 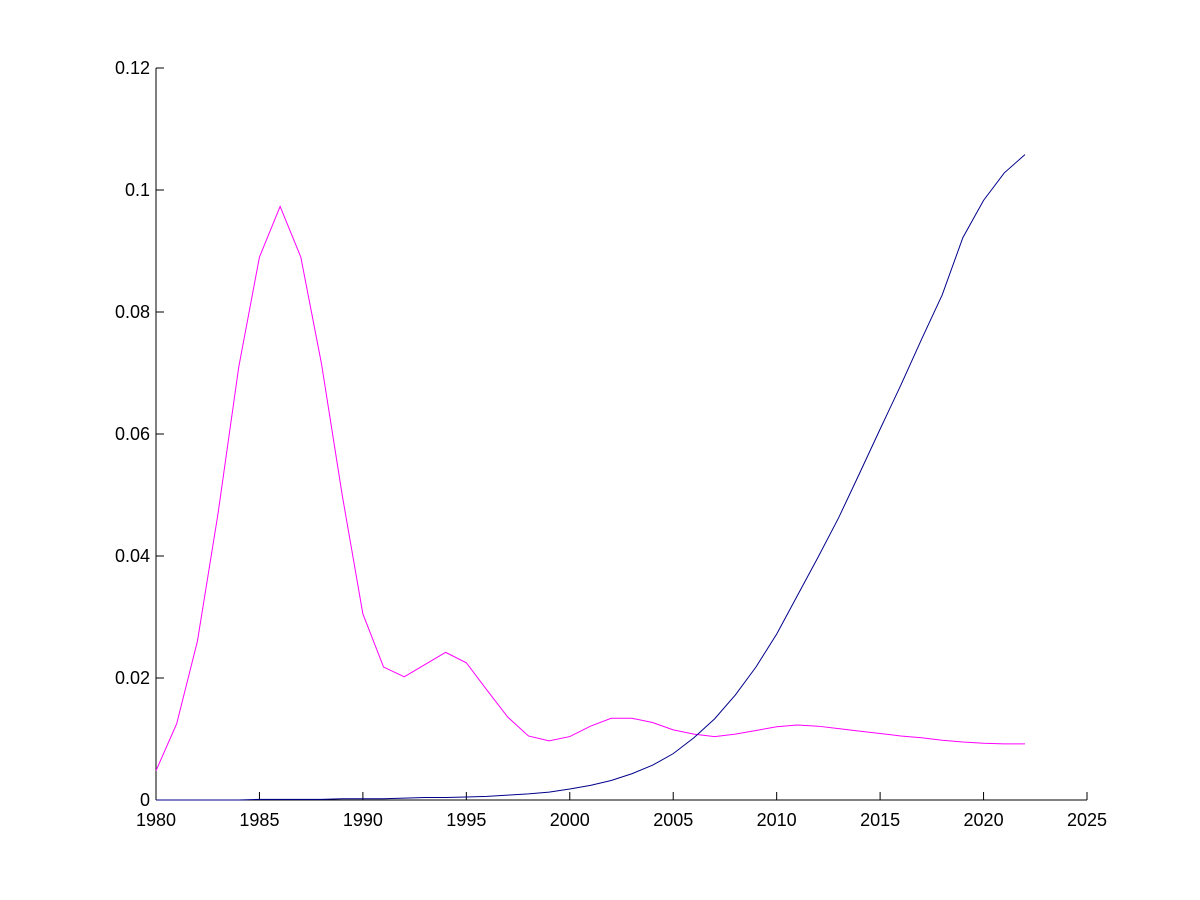 I want to click on x-tick-label: 1985, so click(x=259, y=820).